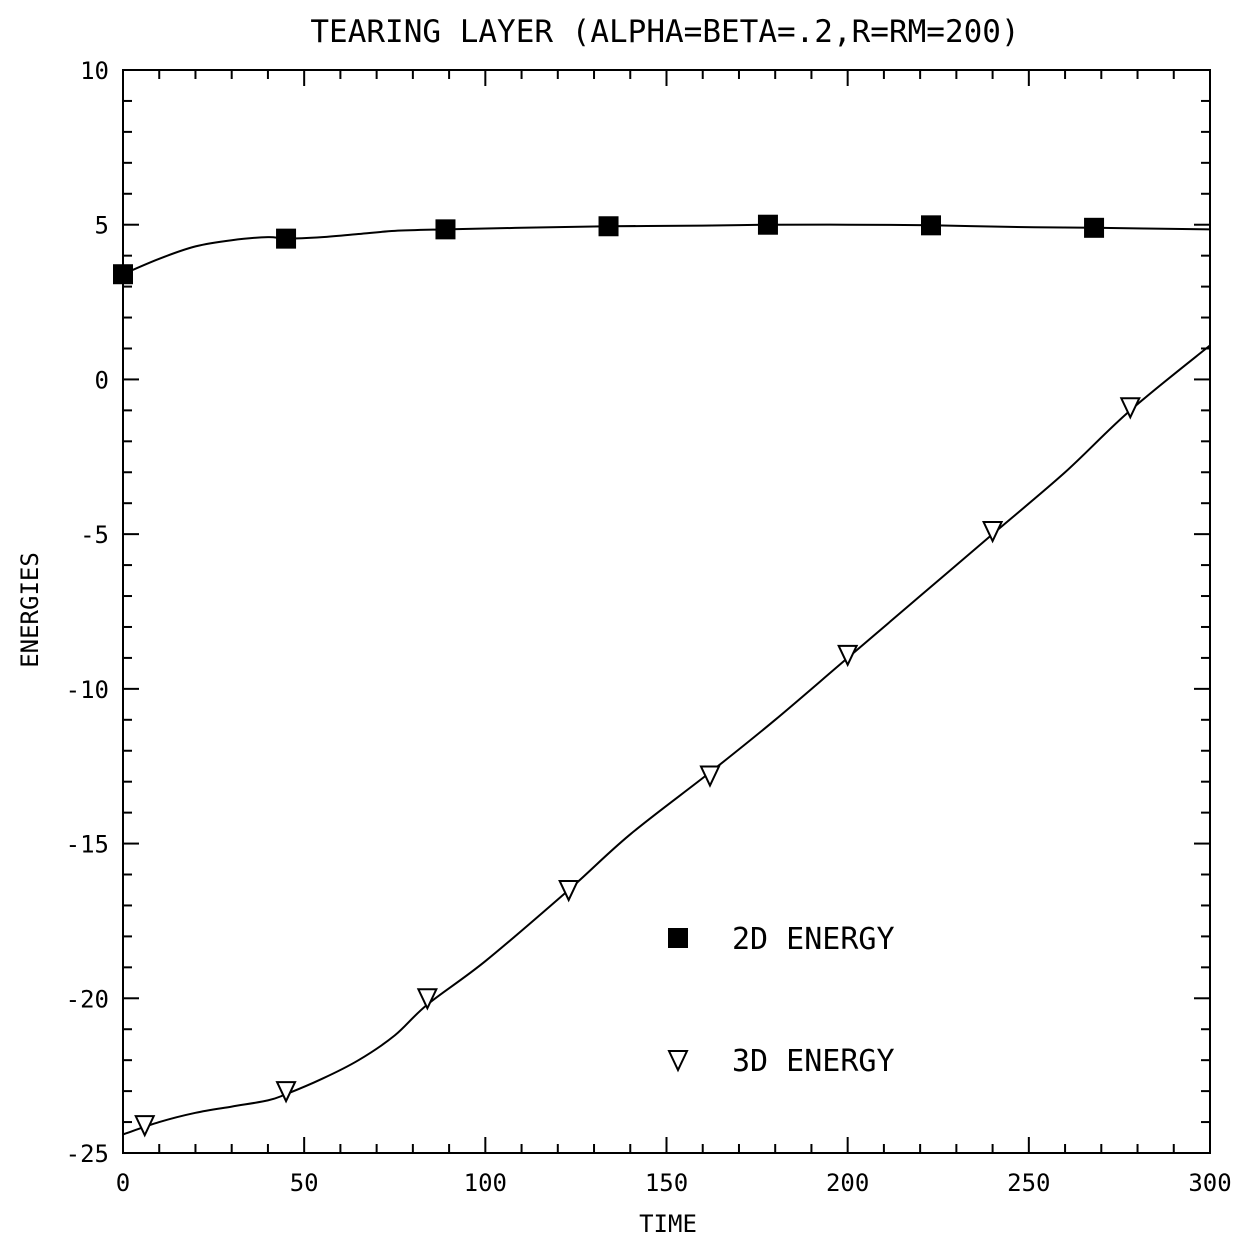 The width and height of the screenshot is (1236, 1240). What do you see at coordinates (813, 1061) in the screenshot?
I see `legend-label: 3D ENERGY` at bounding box center [813, 1061].